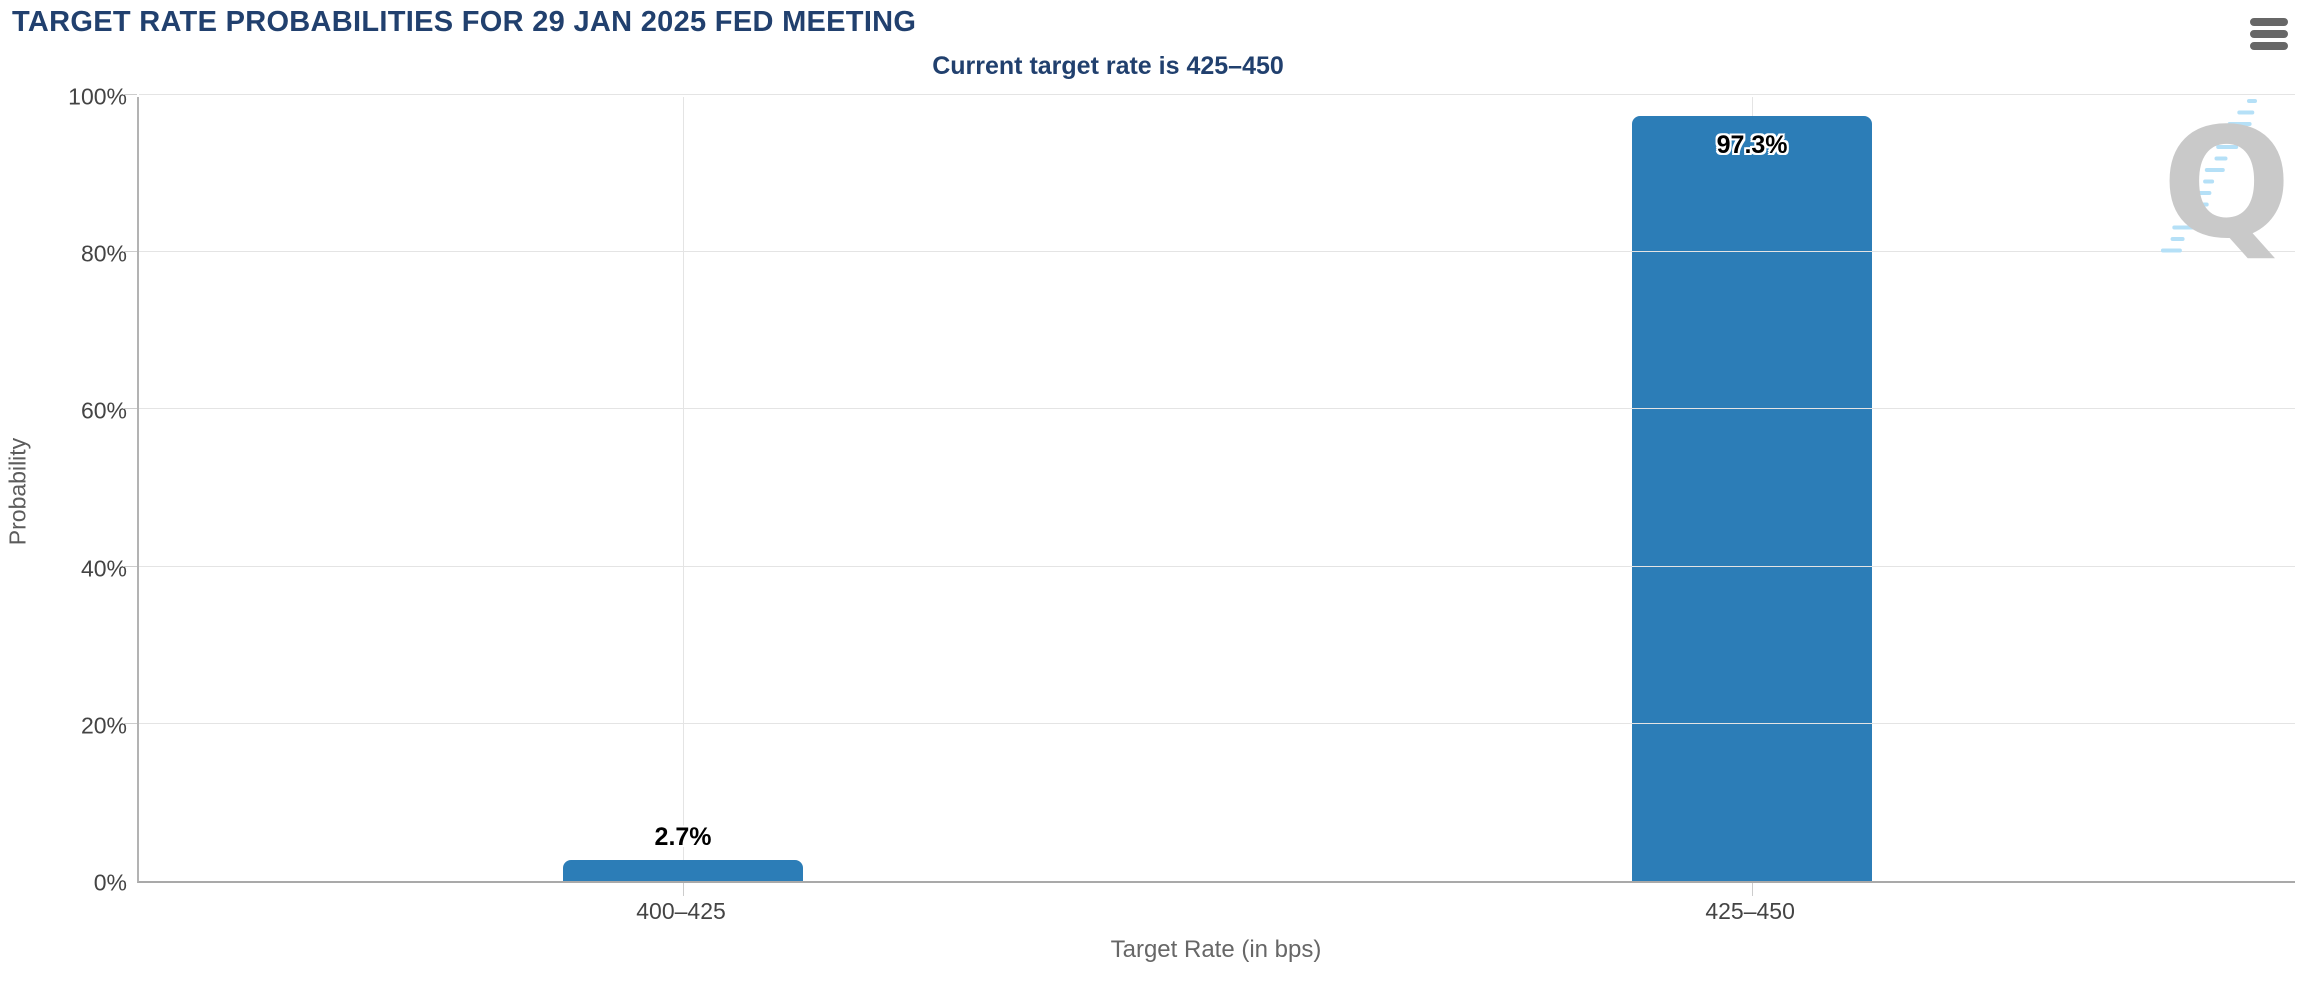 The height and width of the screenshot is (982, 2304). I want to click on bar-value-label: 2.7%, so click(683, 836).